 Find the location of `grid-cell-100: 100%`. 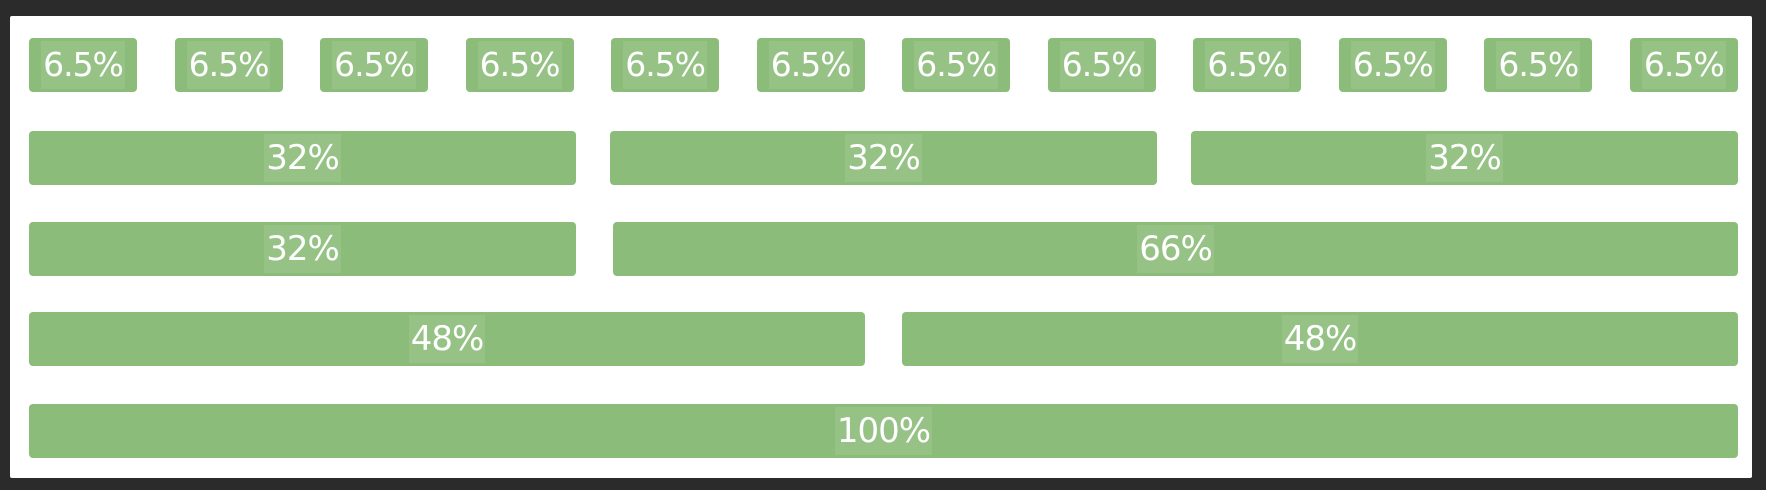

grid-cell-100: 100% is located at coordinates (883, 431).